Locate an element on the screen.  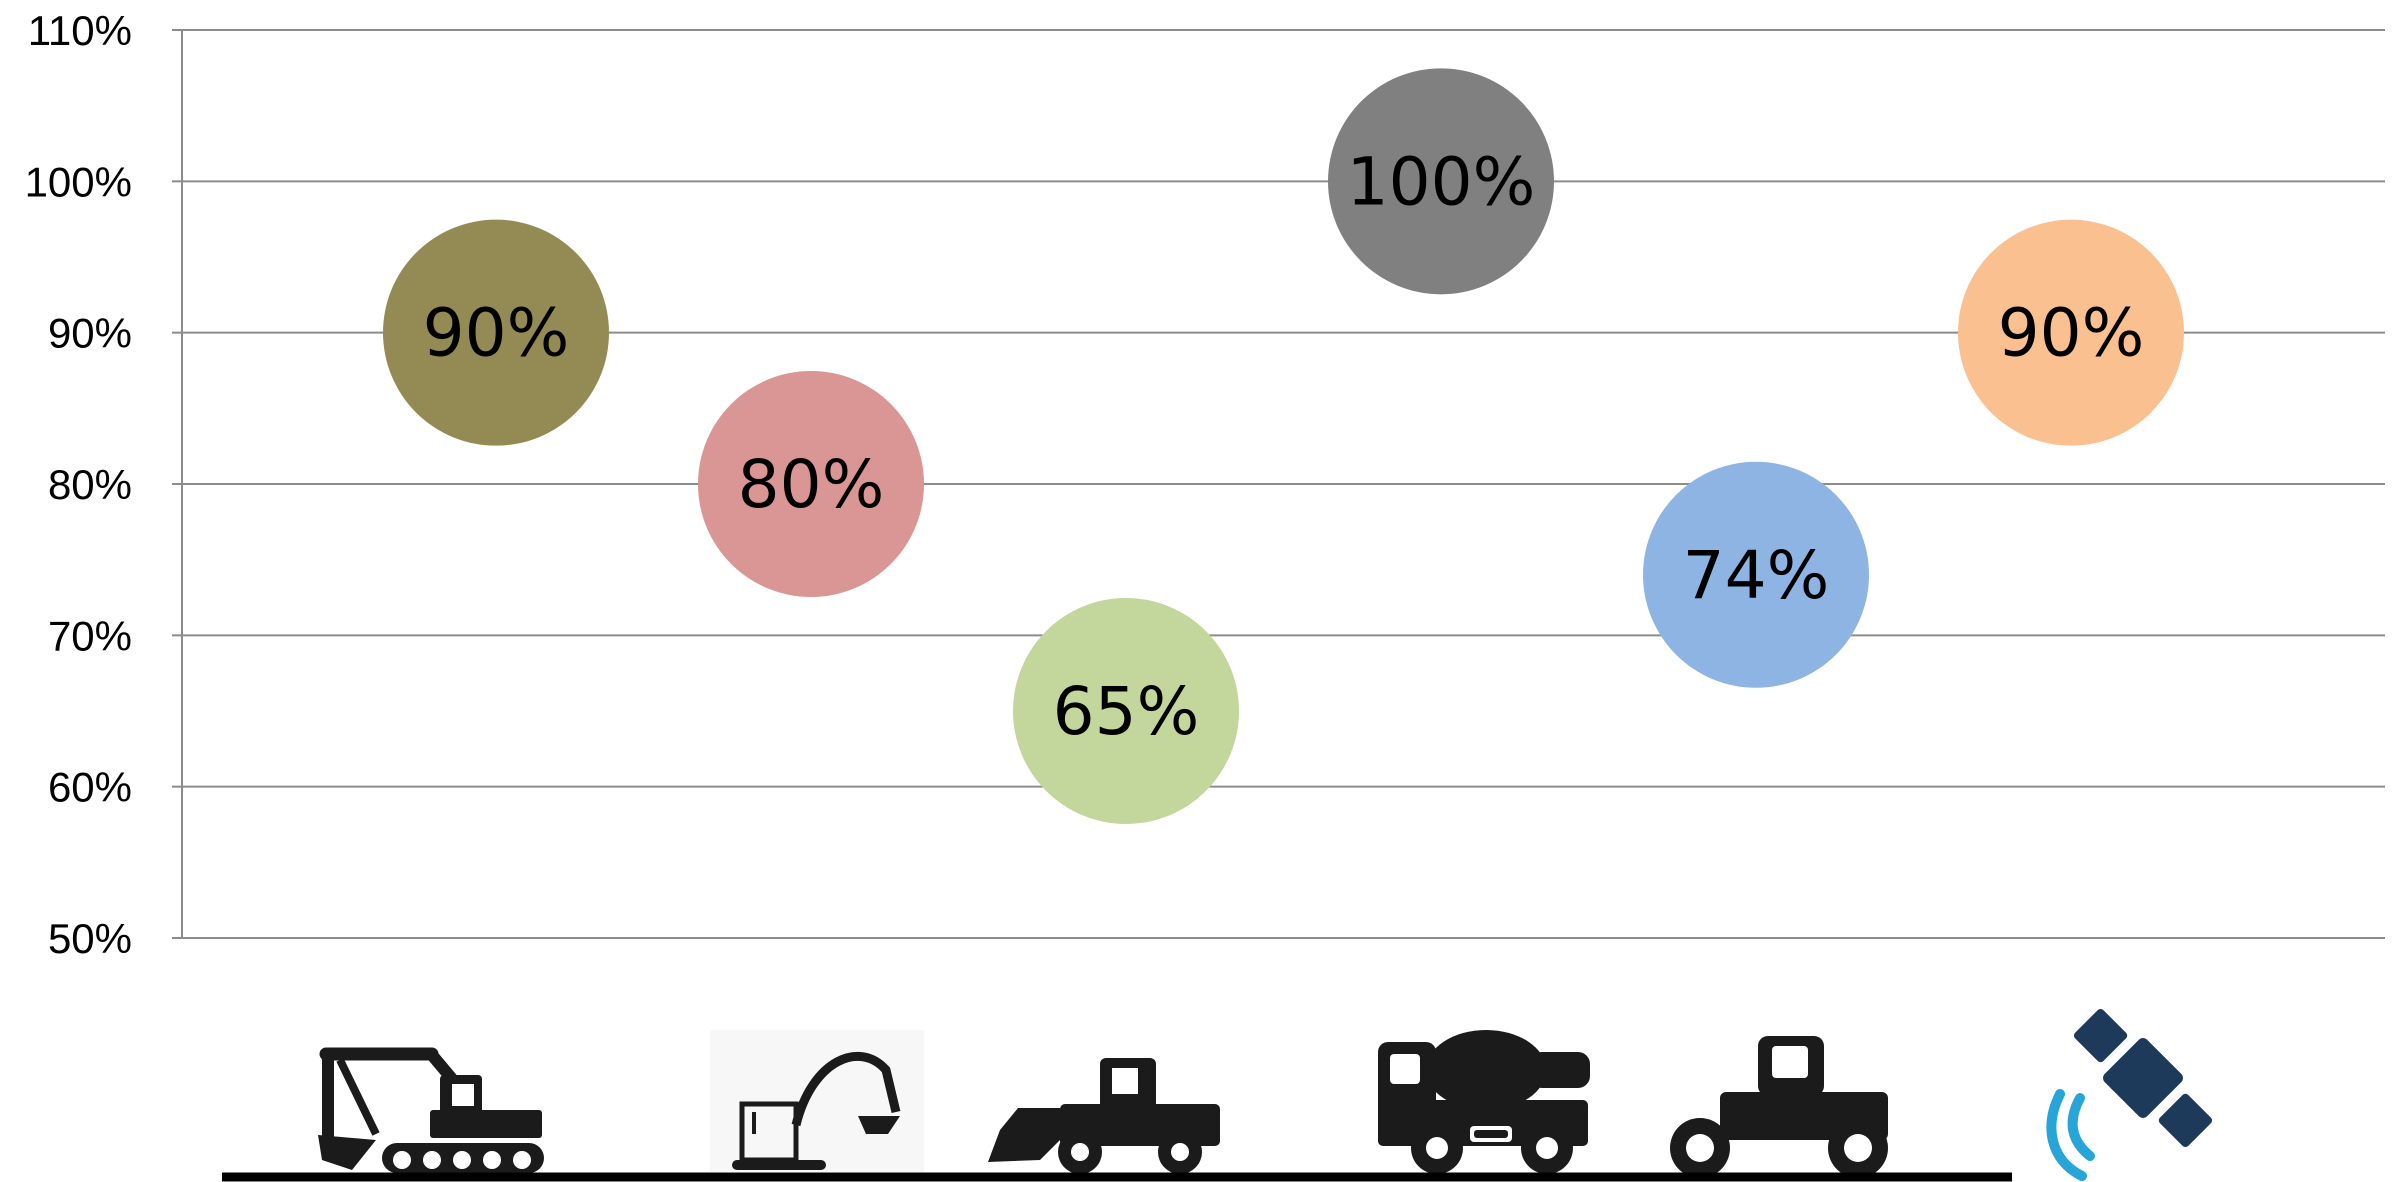
y-axis-ticks: 50% 60% 70% 80% 90% 100% 110% is located at coordinates (103, 484).